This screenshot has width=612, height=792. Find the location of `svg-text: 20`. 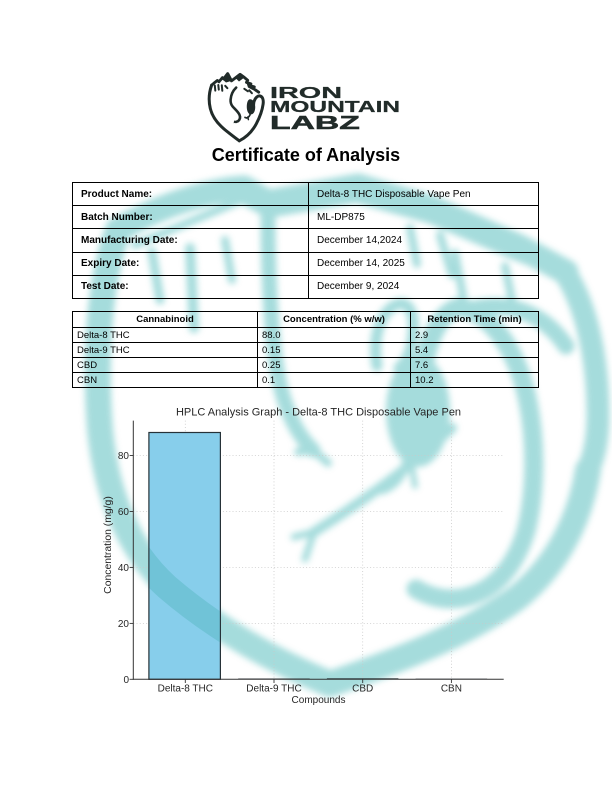

svg-text: 20 is located at coordinates (124, 624).